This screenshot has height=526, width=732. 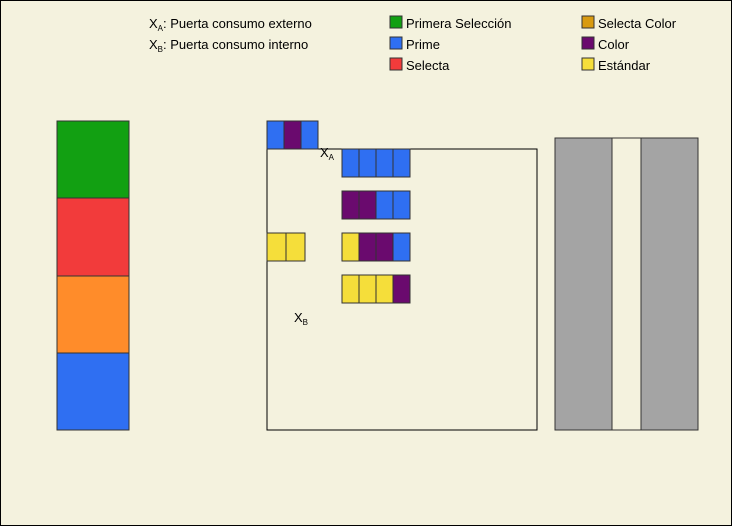 I want to click on stack-block-prime, so click(x=93, y=391).